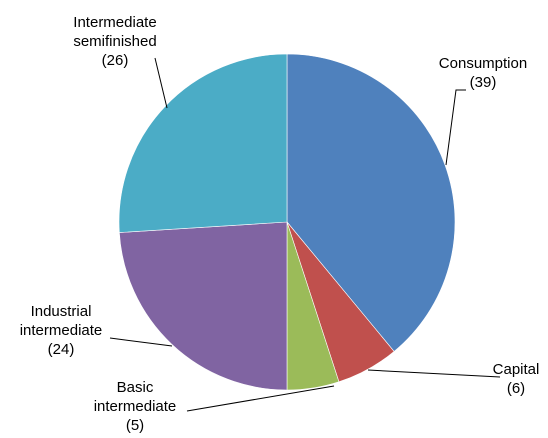 The width and height of the screenshot is (548, 438). I want to click on slice-label-line: (39), so click(483, 82).